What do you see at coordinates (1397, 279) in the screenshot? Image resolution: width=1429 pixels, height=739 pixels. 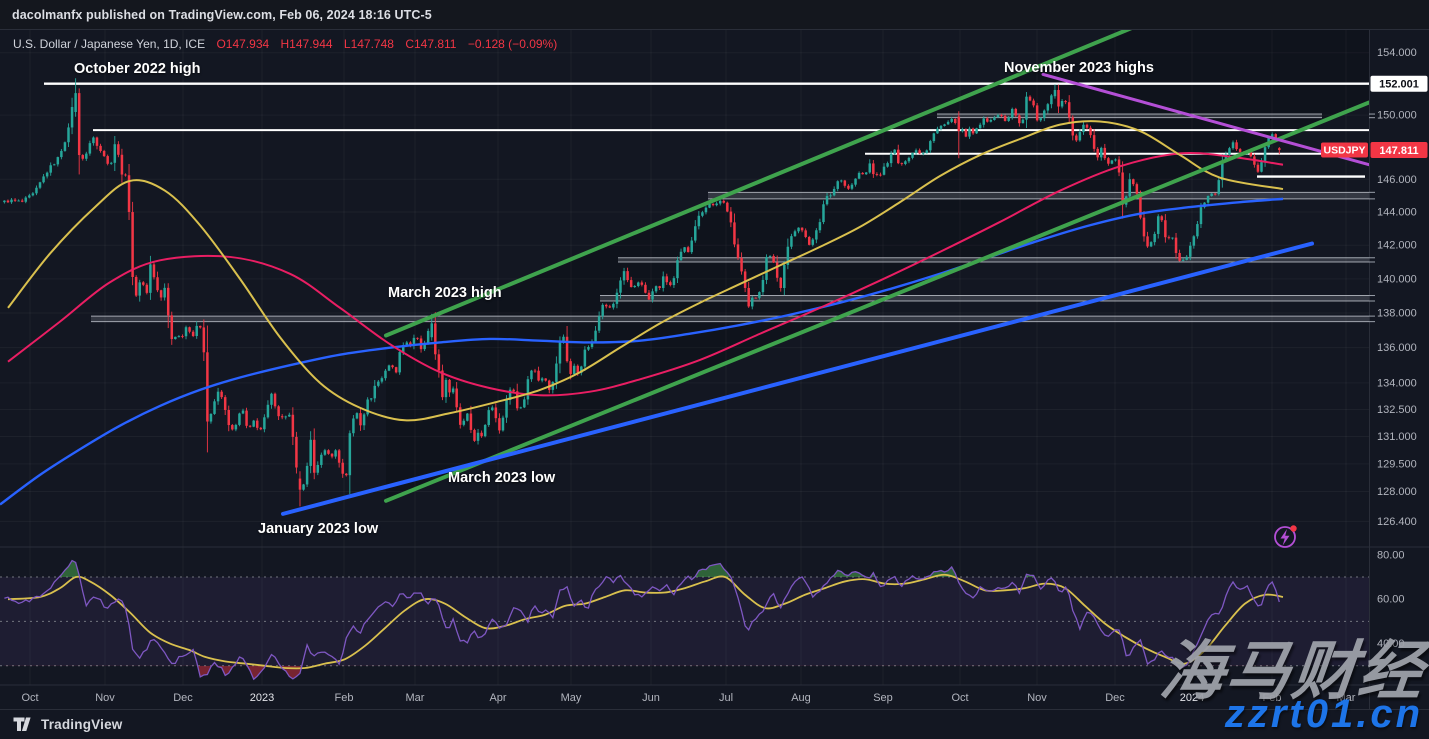 I see `svg-text: 140.000` at bounding box center [1397, 279].